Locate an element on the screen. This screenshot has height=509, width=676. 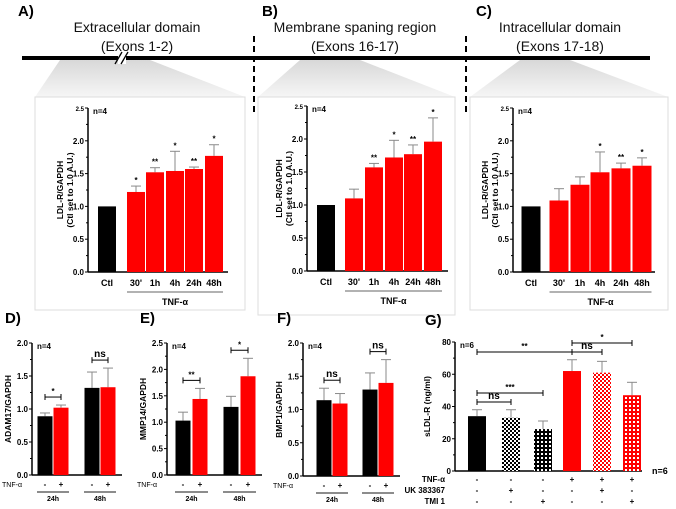
y-tick-label: 20 is located at coordinates (446, 439).